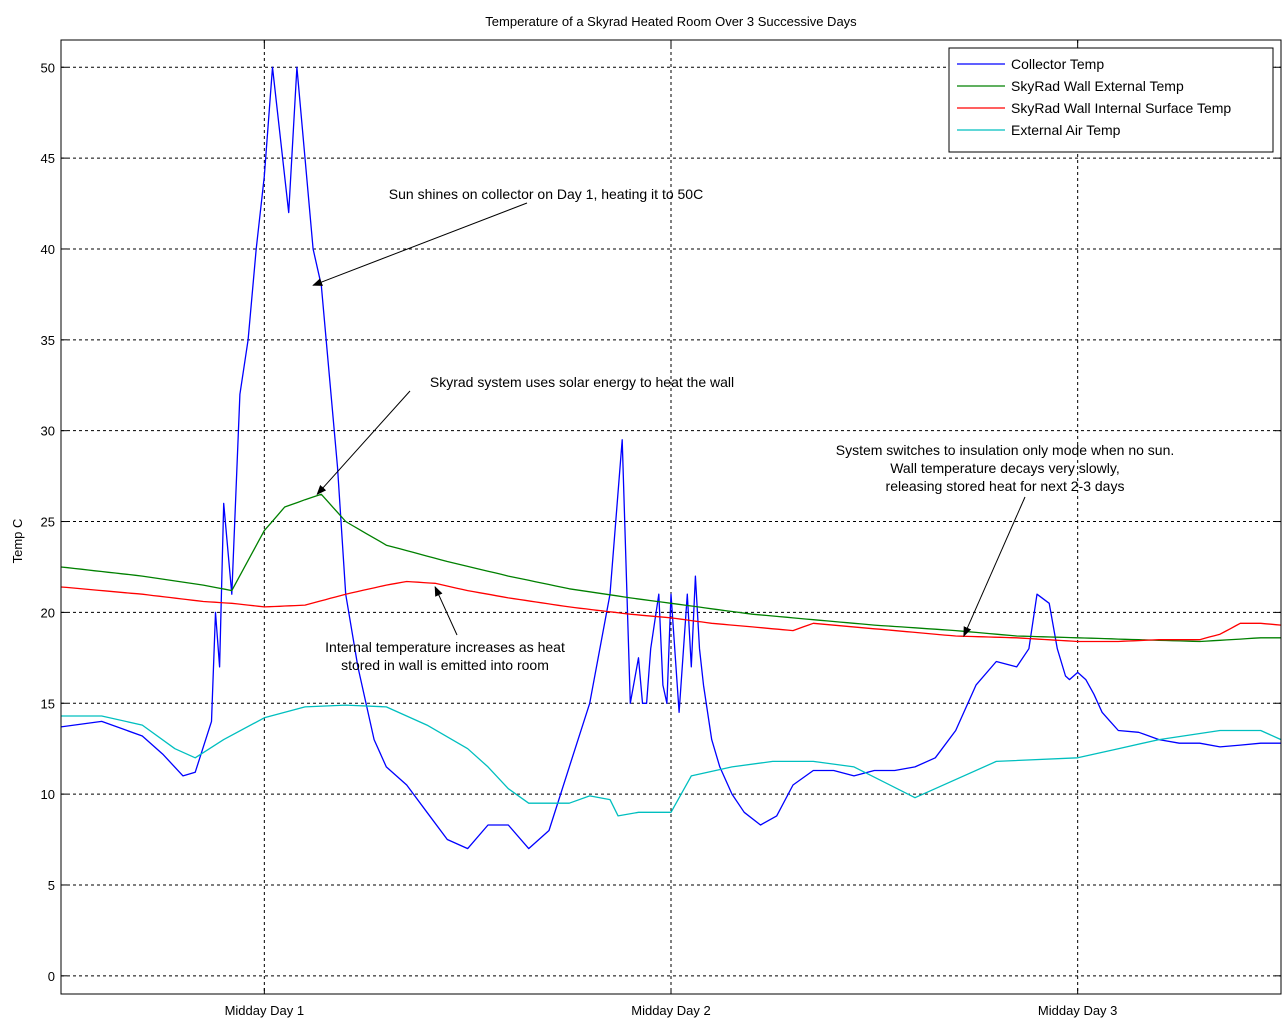  What do you see at coordinates (48, 249) in the screenshot?
I see `y-tick-label: 40` at bounding box center [48, 249].